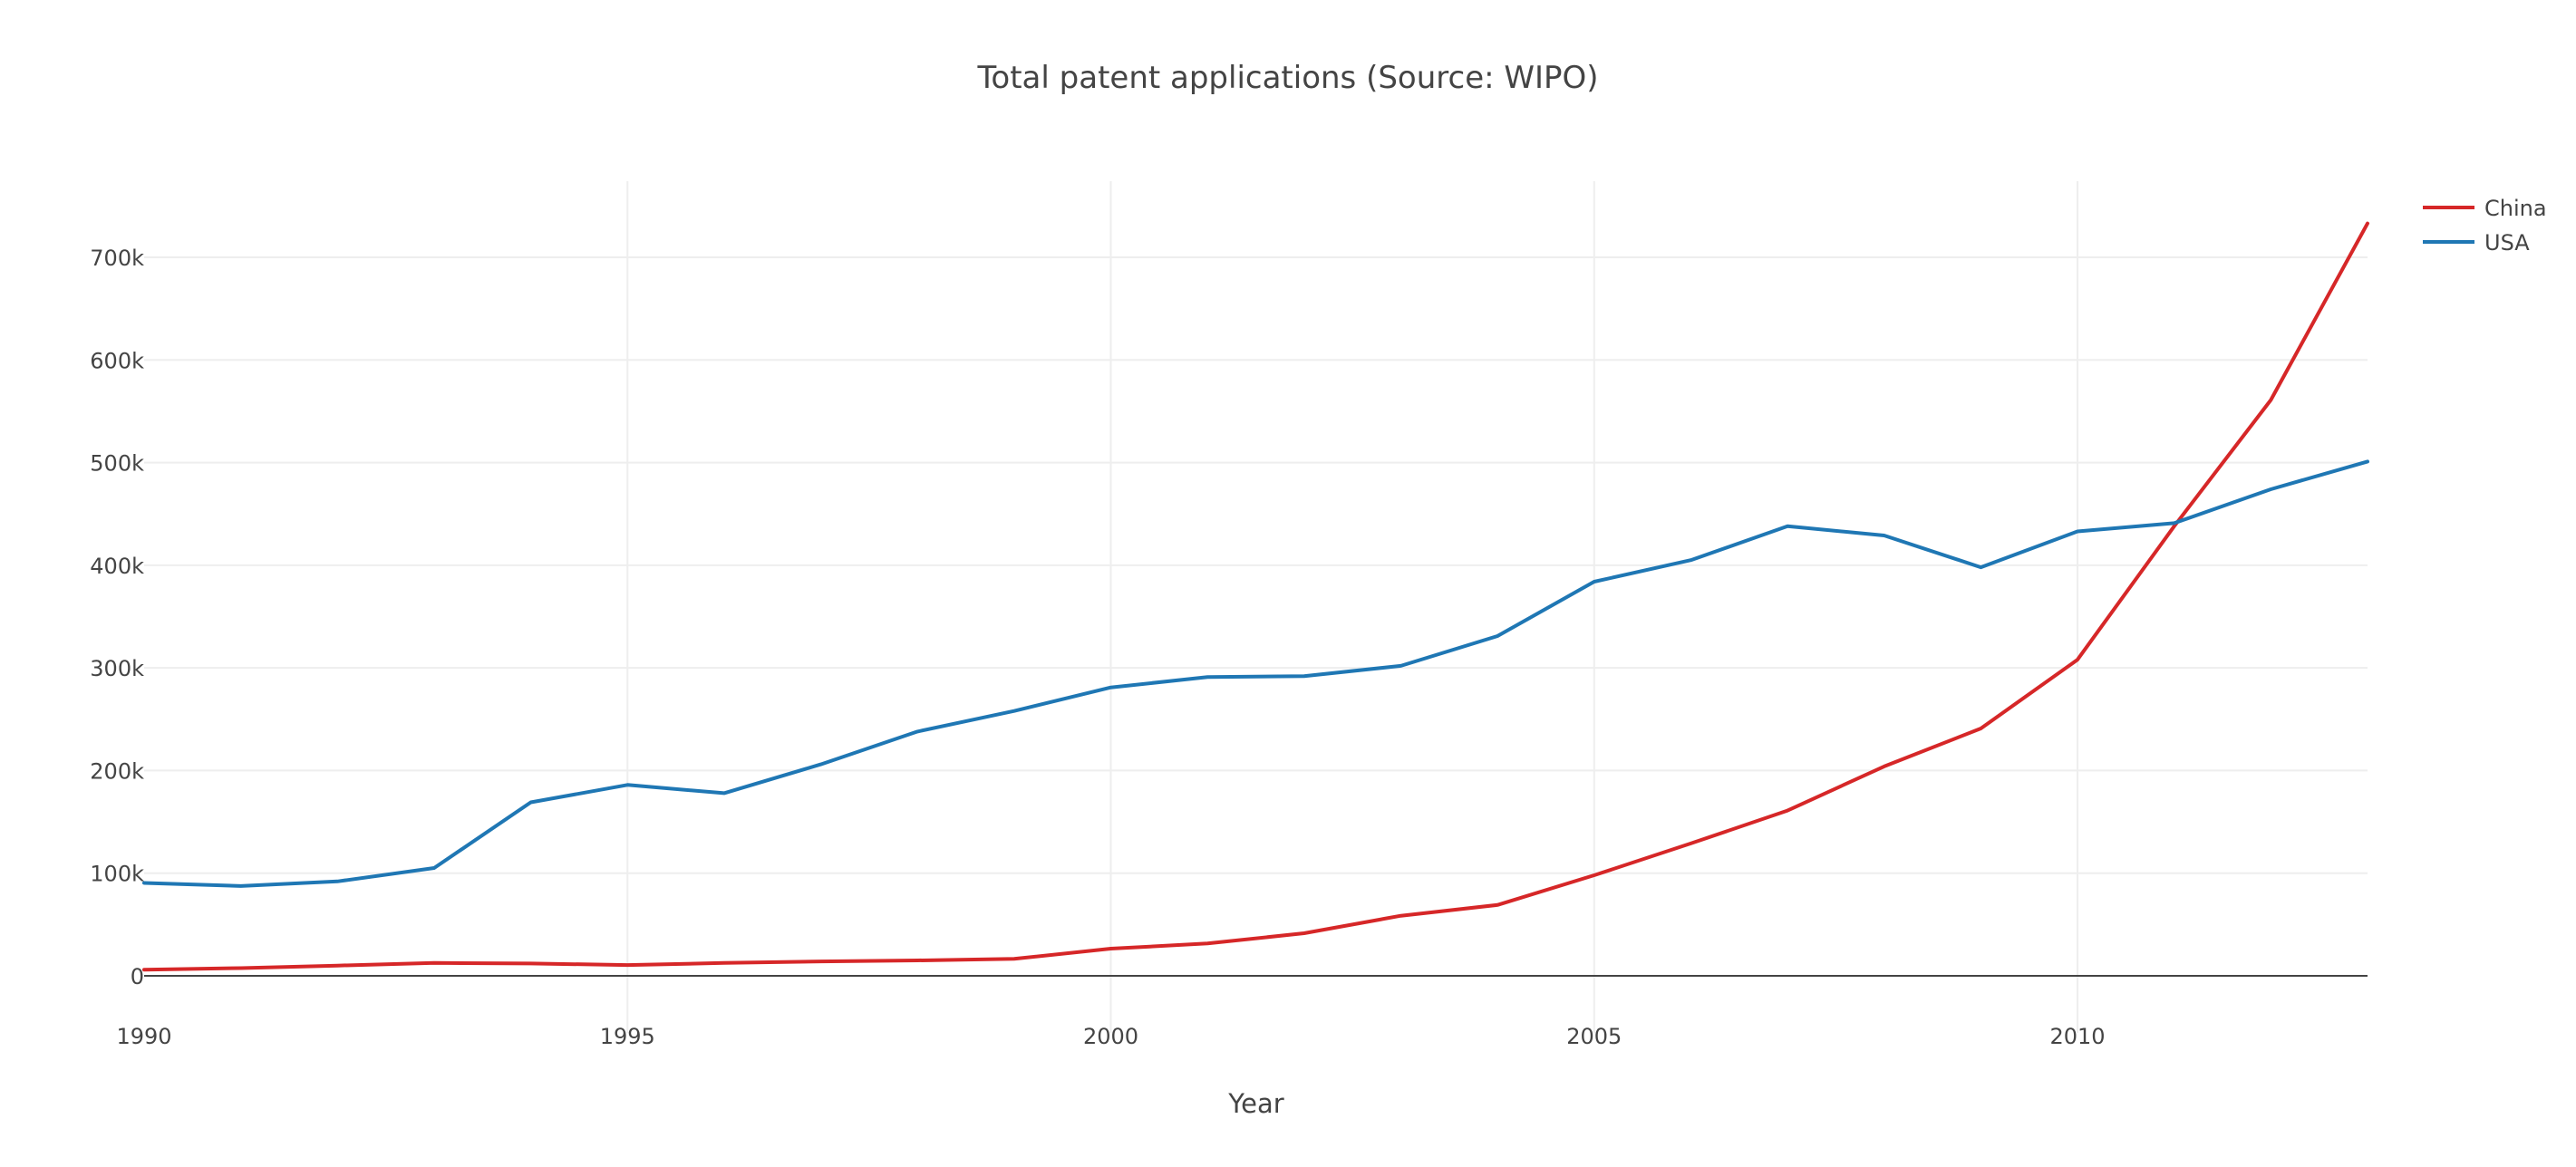 This screenshot has height=1167, width=2576. What do you see at coordinates (117, 464) in the screenshot?
I see `y-tick-label: 500k` at bounding box center [117, 464].